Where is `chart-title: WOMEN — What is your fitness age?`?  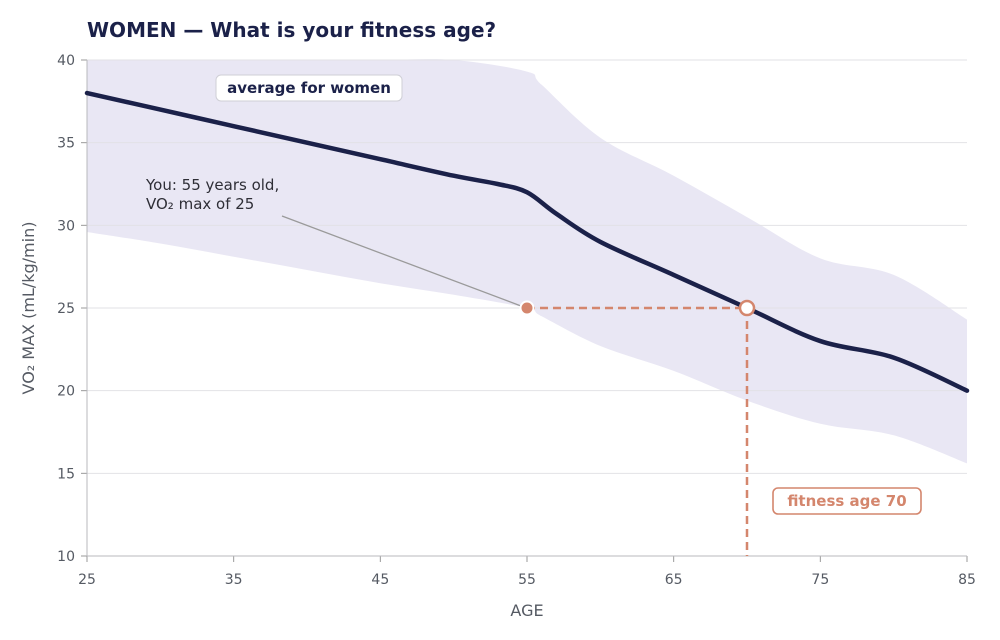 chart-title: WOMEN — What is your fitness age? is located at coordinates (291, 30).